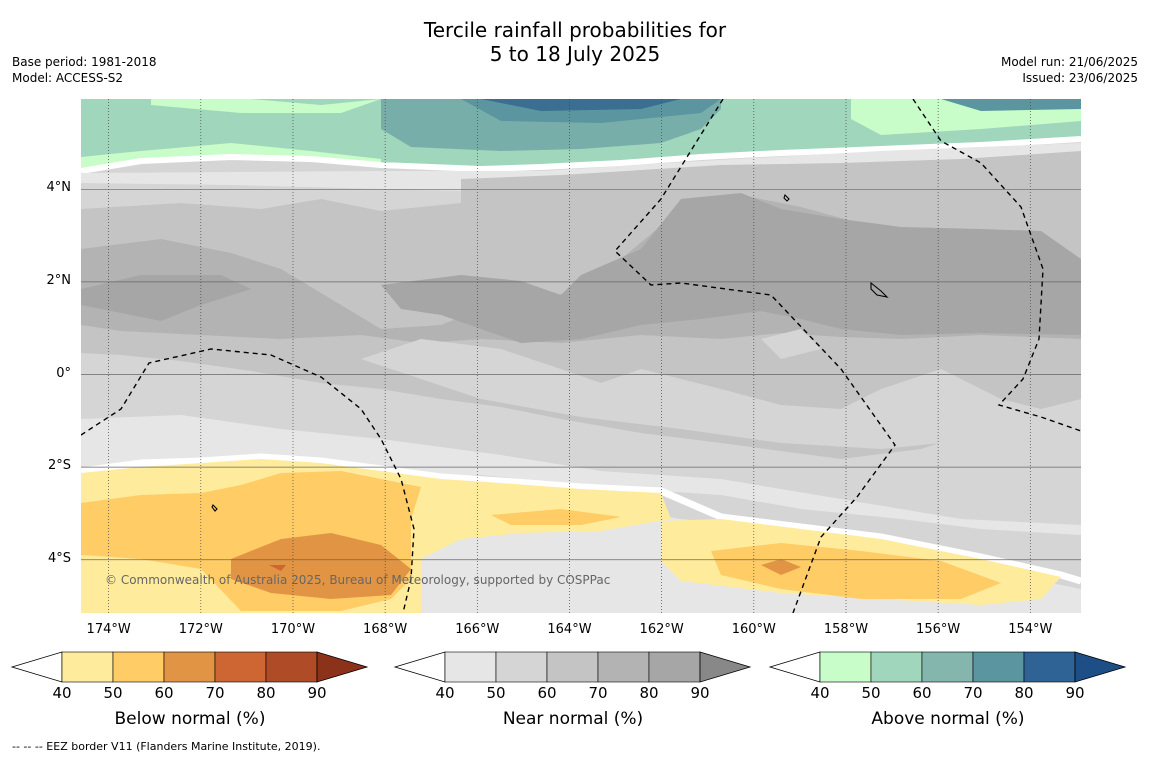  Describe the element at coordinates (231, 157) in the screenshot. I see `above-normal-40-region-west` at that location.